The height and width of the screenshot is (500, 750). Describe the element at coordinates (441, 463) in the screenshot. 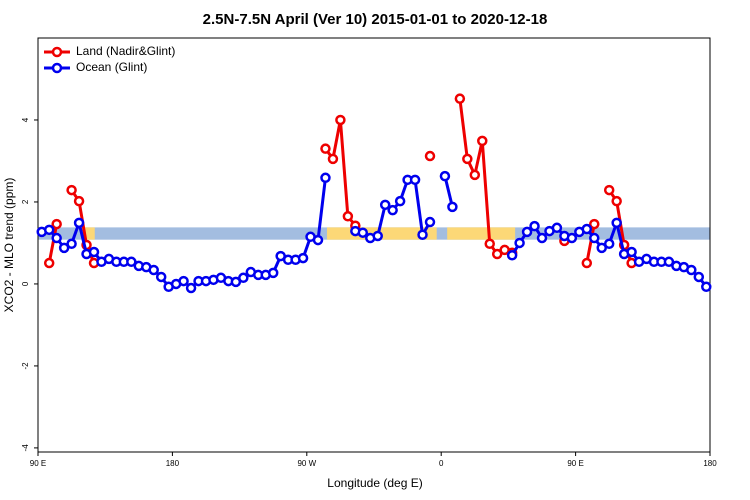

I see `x-tick-label: 0` at that location.